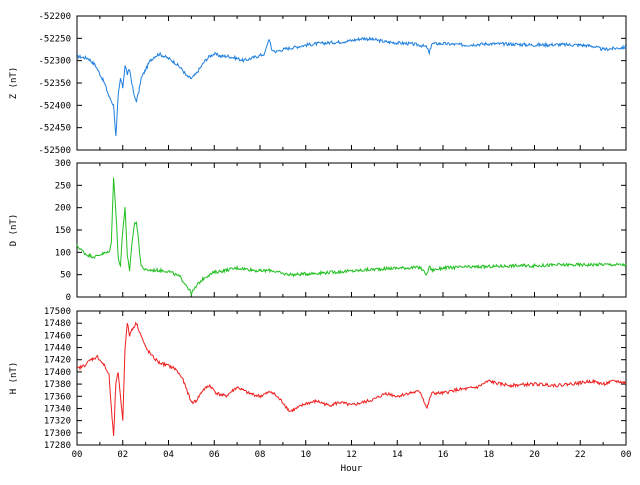 This screenshot has height=485, width=640. I want to click on h-nt-ytick-label-3: 17440, so click(57, 349).